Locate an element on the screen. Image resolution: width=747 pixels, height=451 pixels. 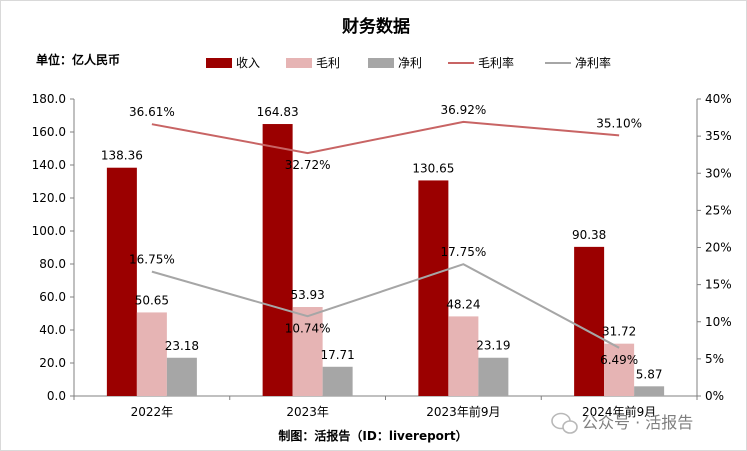
bar-value-label: 17.71 is located at coordinates (337, 355).